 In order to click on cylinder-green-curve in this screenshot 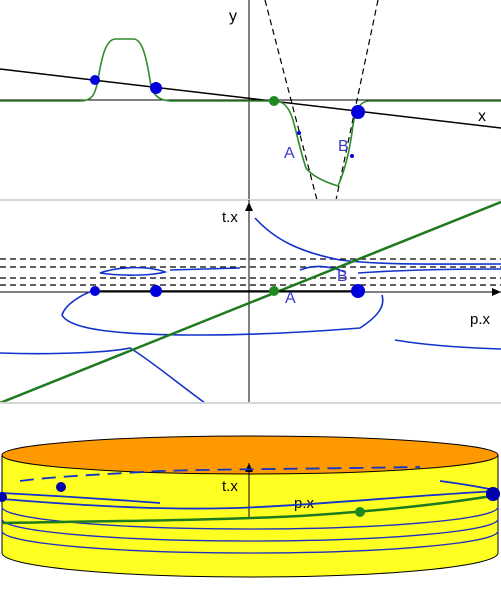, I will do `click(250, 509)`.